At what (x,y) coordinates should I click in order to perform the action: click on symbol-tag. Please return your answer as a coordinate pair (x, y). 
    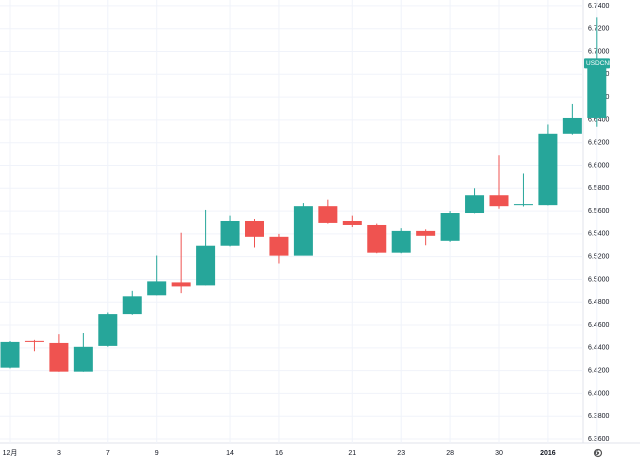
    Looking at the image, I should click on (597, 63).